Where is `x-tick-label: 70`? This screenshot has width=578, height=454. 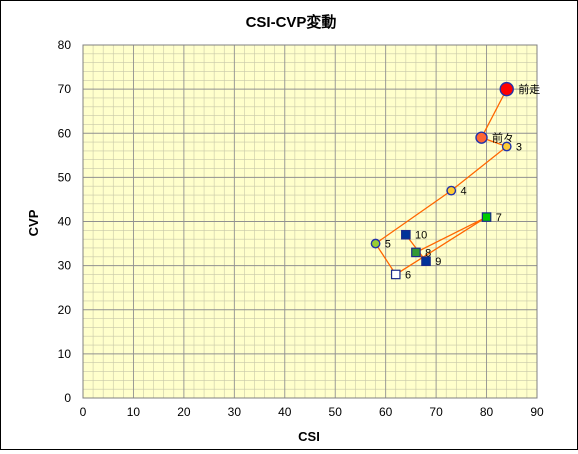 x-tick-label: 70 is located at coordinates (436, 412).